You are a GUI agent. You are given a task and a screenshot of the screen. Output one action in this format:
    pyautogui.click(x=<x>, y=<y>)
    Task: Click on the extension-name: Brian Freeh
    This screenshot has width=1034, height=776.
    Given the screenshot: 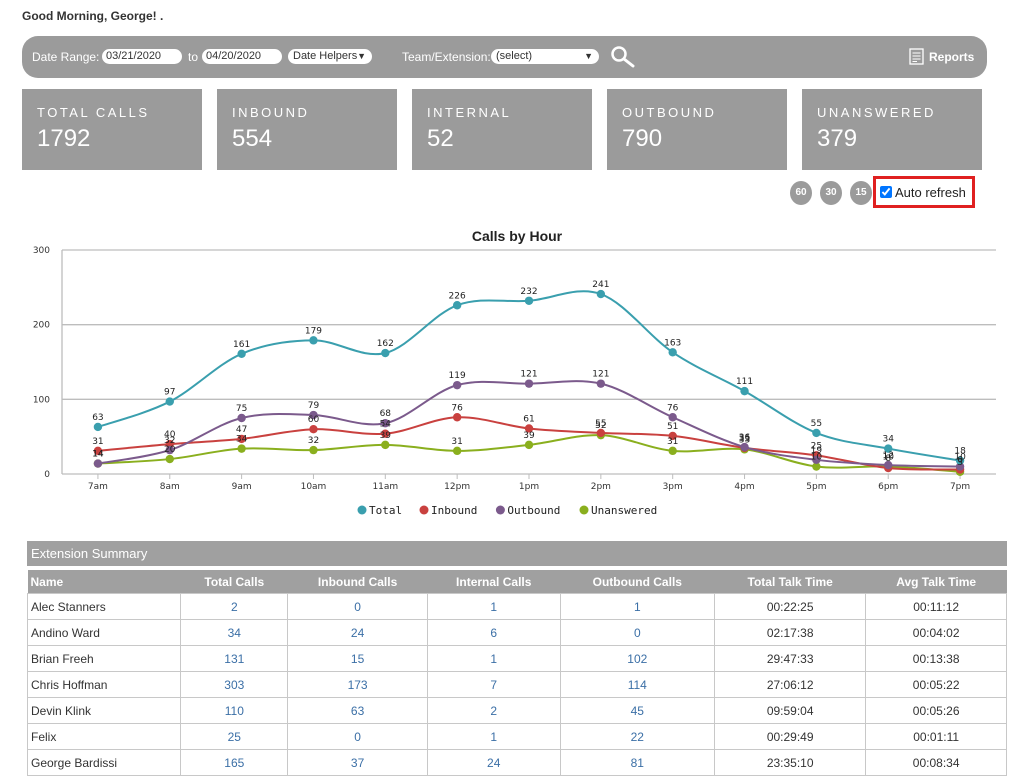 What is the action you would take?
    pyautogui.click(x=104, y=658)
    